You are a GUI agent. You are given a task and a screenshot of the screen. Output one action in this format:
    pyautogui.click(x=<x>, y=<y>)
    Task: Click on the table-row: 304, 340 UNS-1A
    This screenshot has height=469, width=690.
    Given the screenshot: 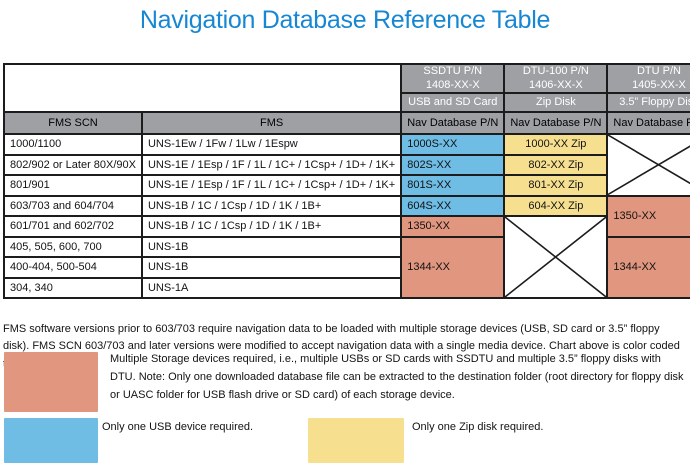 What is the action you would take?
    pyautogui.click(x=346, y=287)
    